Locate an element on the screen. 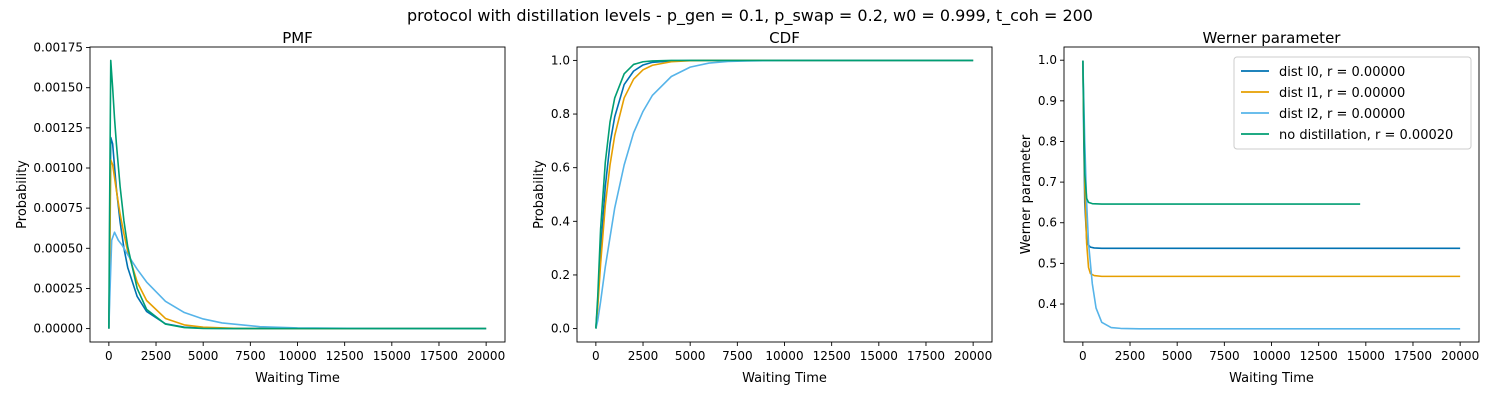 The height and width of the screenshot is (400, 1500). pmf-x-tick-label: 17500 is located at coordinates (439, 356).